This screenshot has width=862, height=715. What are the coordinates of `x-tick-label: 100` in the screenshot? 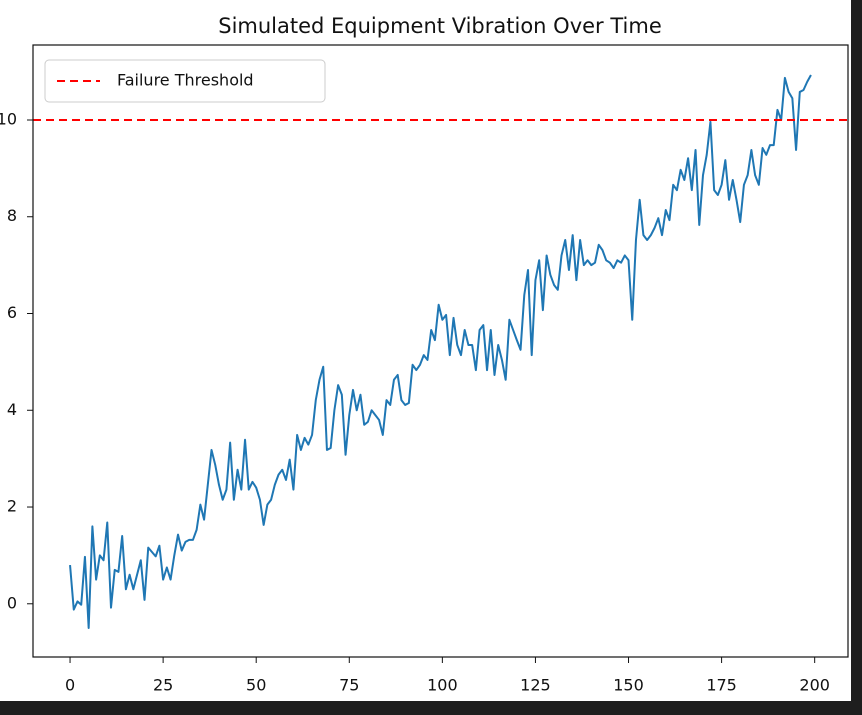 It's located at (442, 685).